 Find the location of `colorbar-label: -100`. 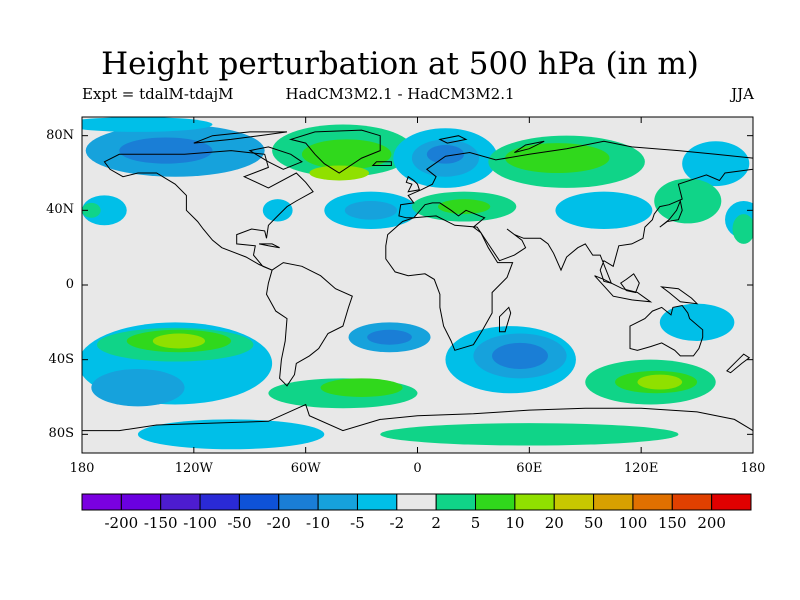

colorbar-label: -100 is located at coordinates (200, 523).